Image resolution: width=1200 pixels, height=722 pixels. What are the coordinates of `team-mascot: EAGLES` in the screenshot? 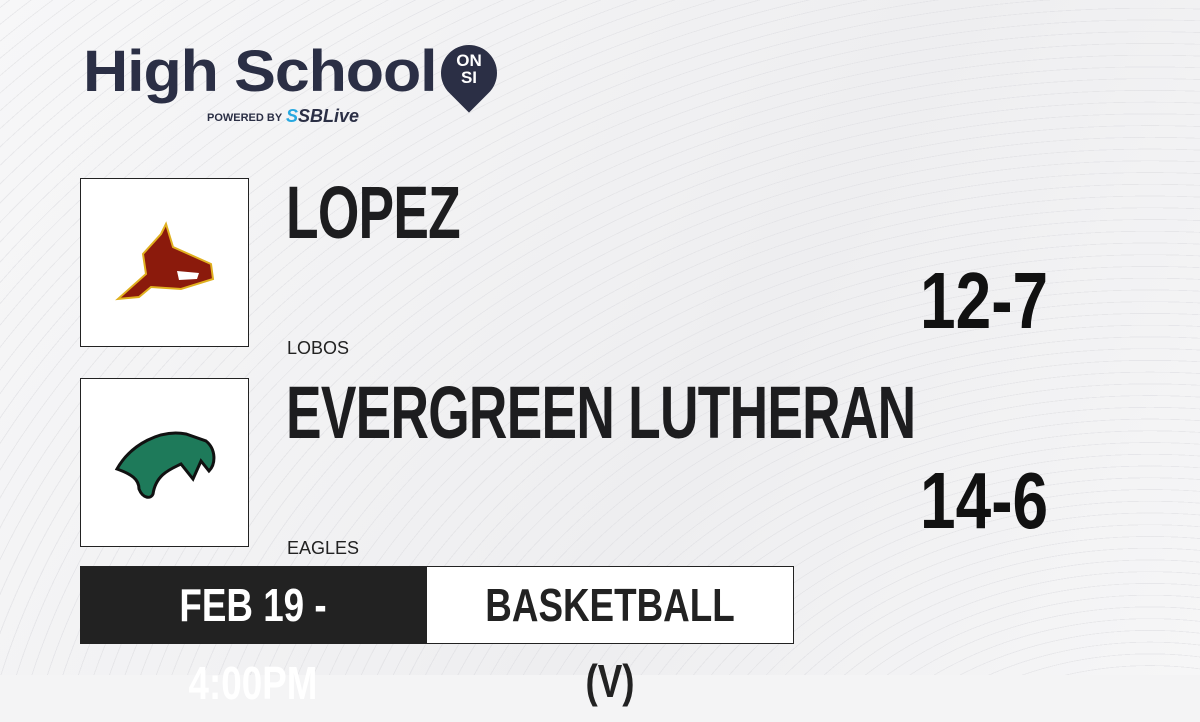 It's located at (323, 548).